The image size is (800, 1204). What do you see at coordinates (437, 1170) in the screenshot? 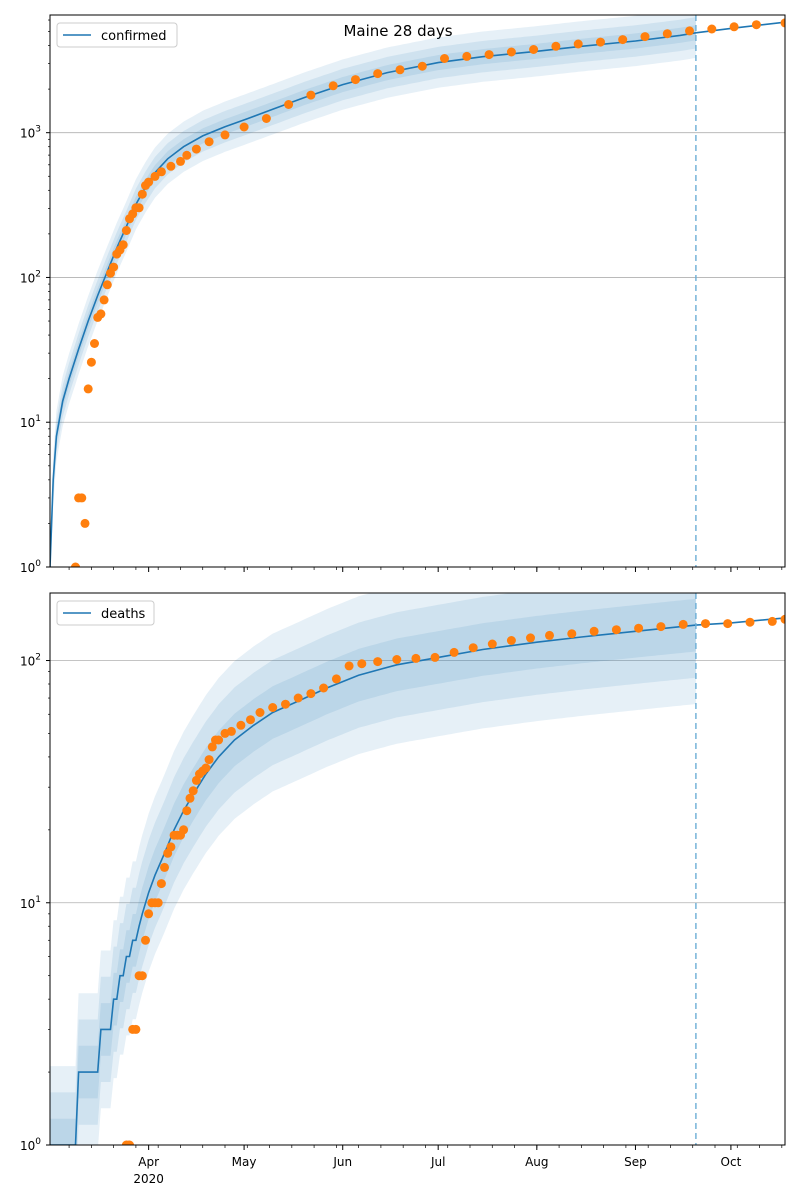
I see `x-axis-labels: Apr May Jun Jul Aug Sep Oct 2020` at bounding box center [437, 1170].